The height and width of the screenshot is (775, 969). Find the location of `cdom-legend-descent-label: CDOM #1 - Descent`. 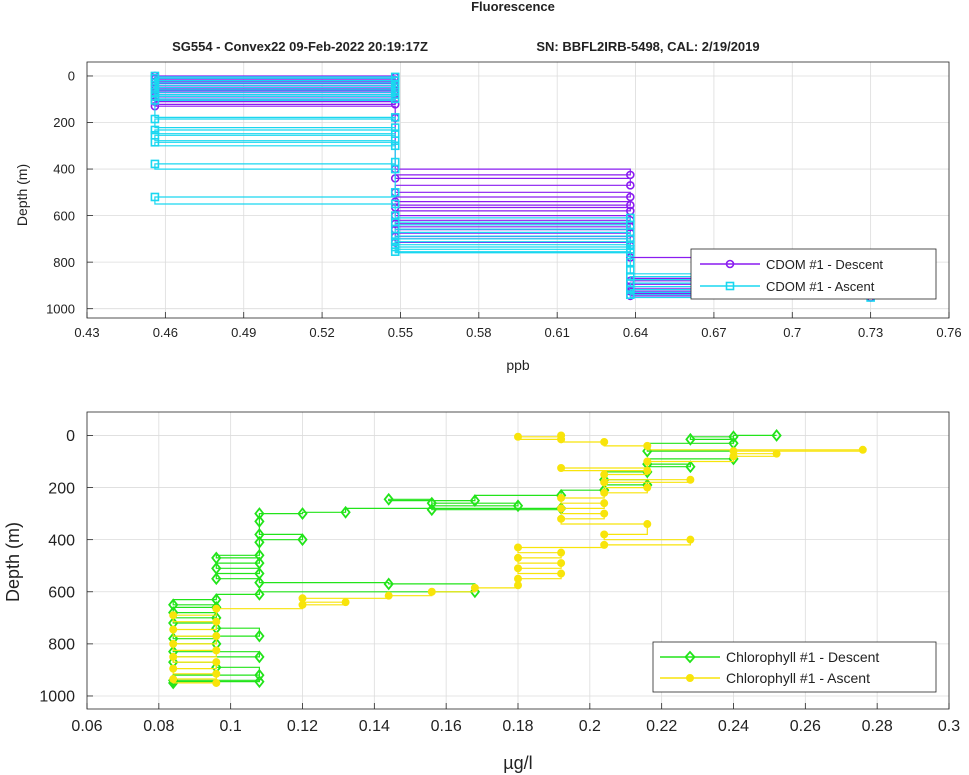

cdom-legend-descent-label: CDOM #1 - Descent is located at coordinates (824, 264).